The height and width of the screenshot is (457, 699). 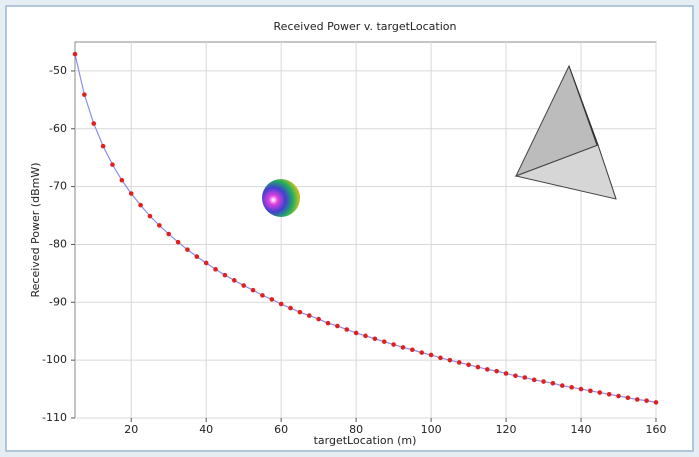 I want to click on x-tick-label: 100, so click(x=431, y=429).